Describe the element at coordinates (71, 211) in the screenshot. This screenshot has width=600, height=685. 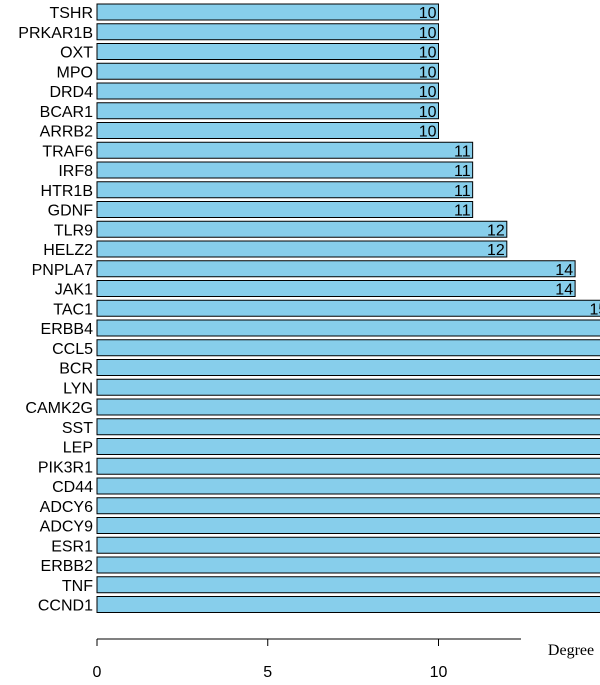
I see `category-label: GDNF` at that location.